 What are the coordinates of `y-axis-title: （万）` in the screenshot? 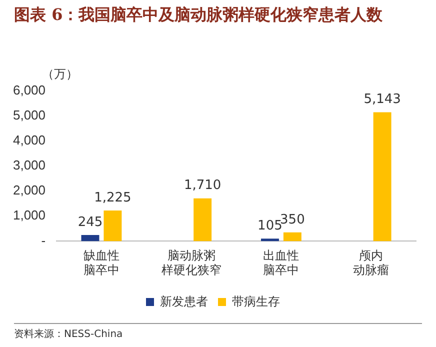 It's located at (60, 74).